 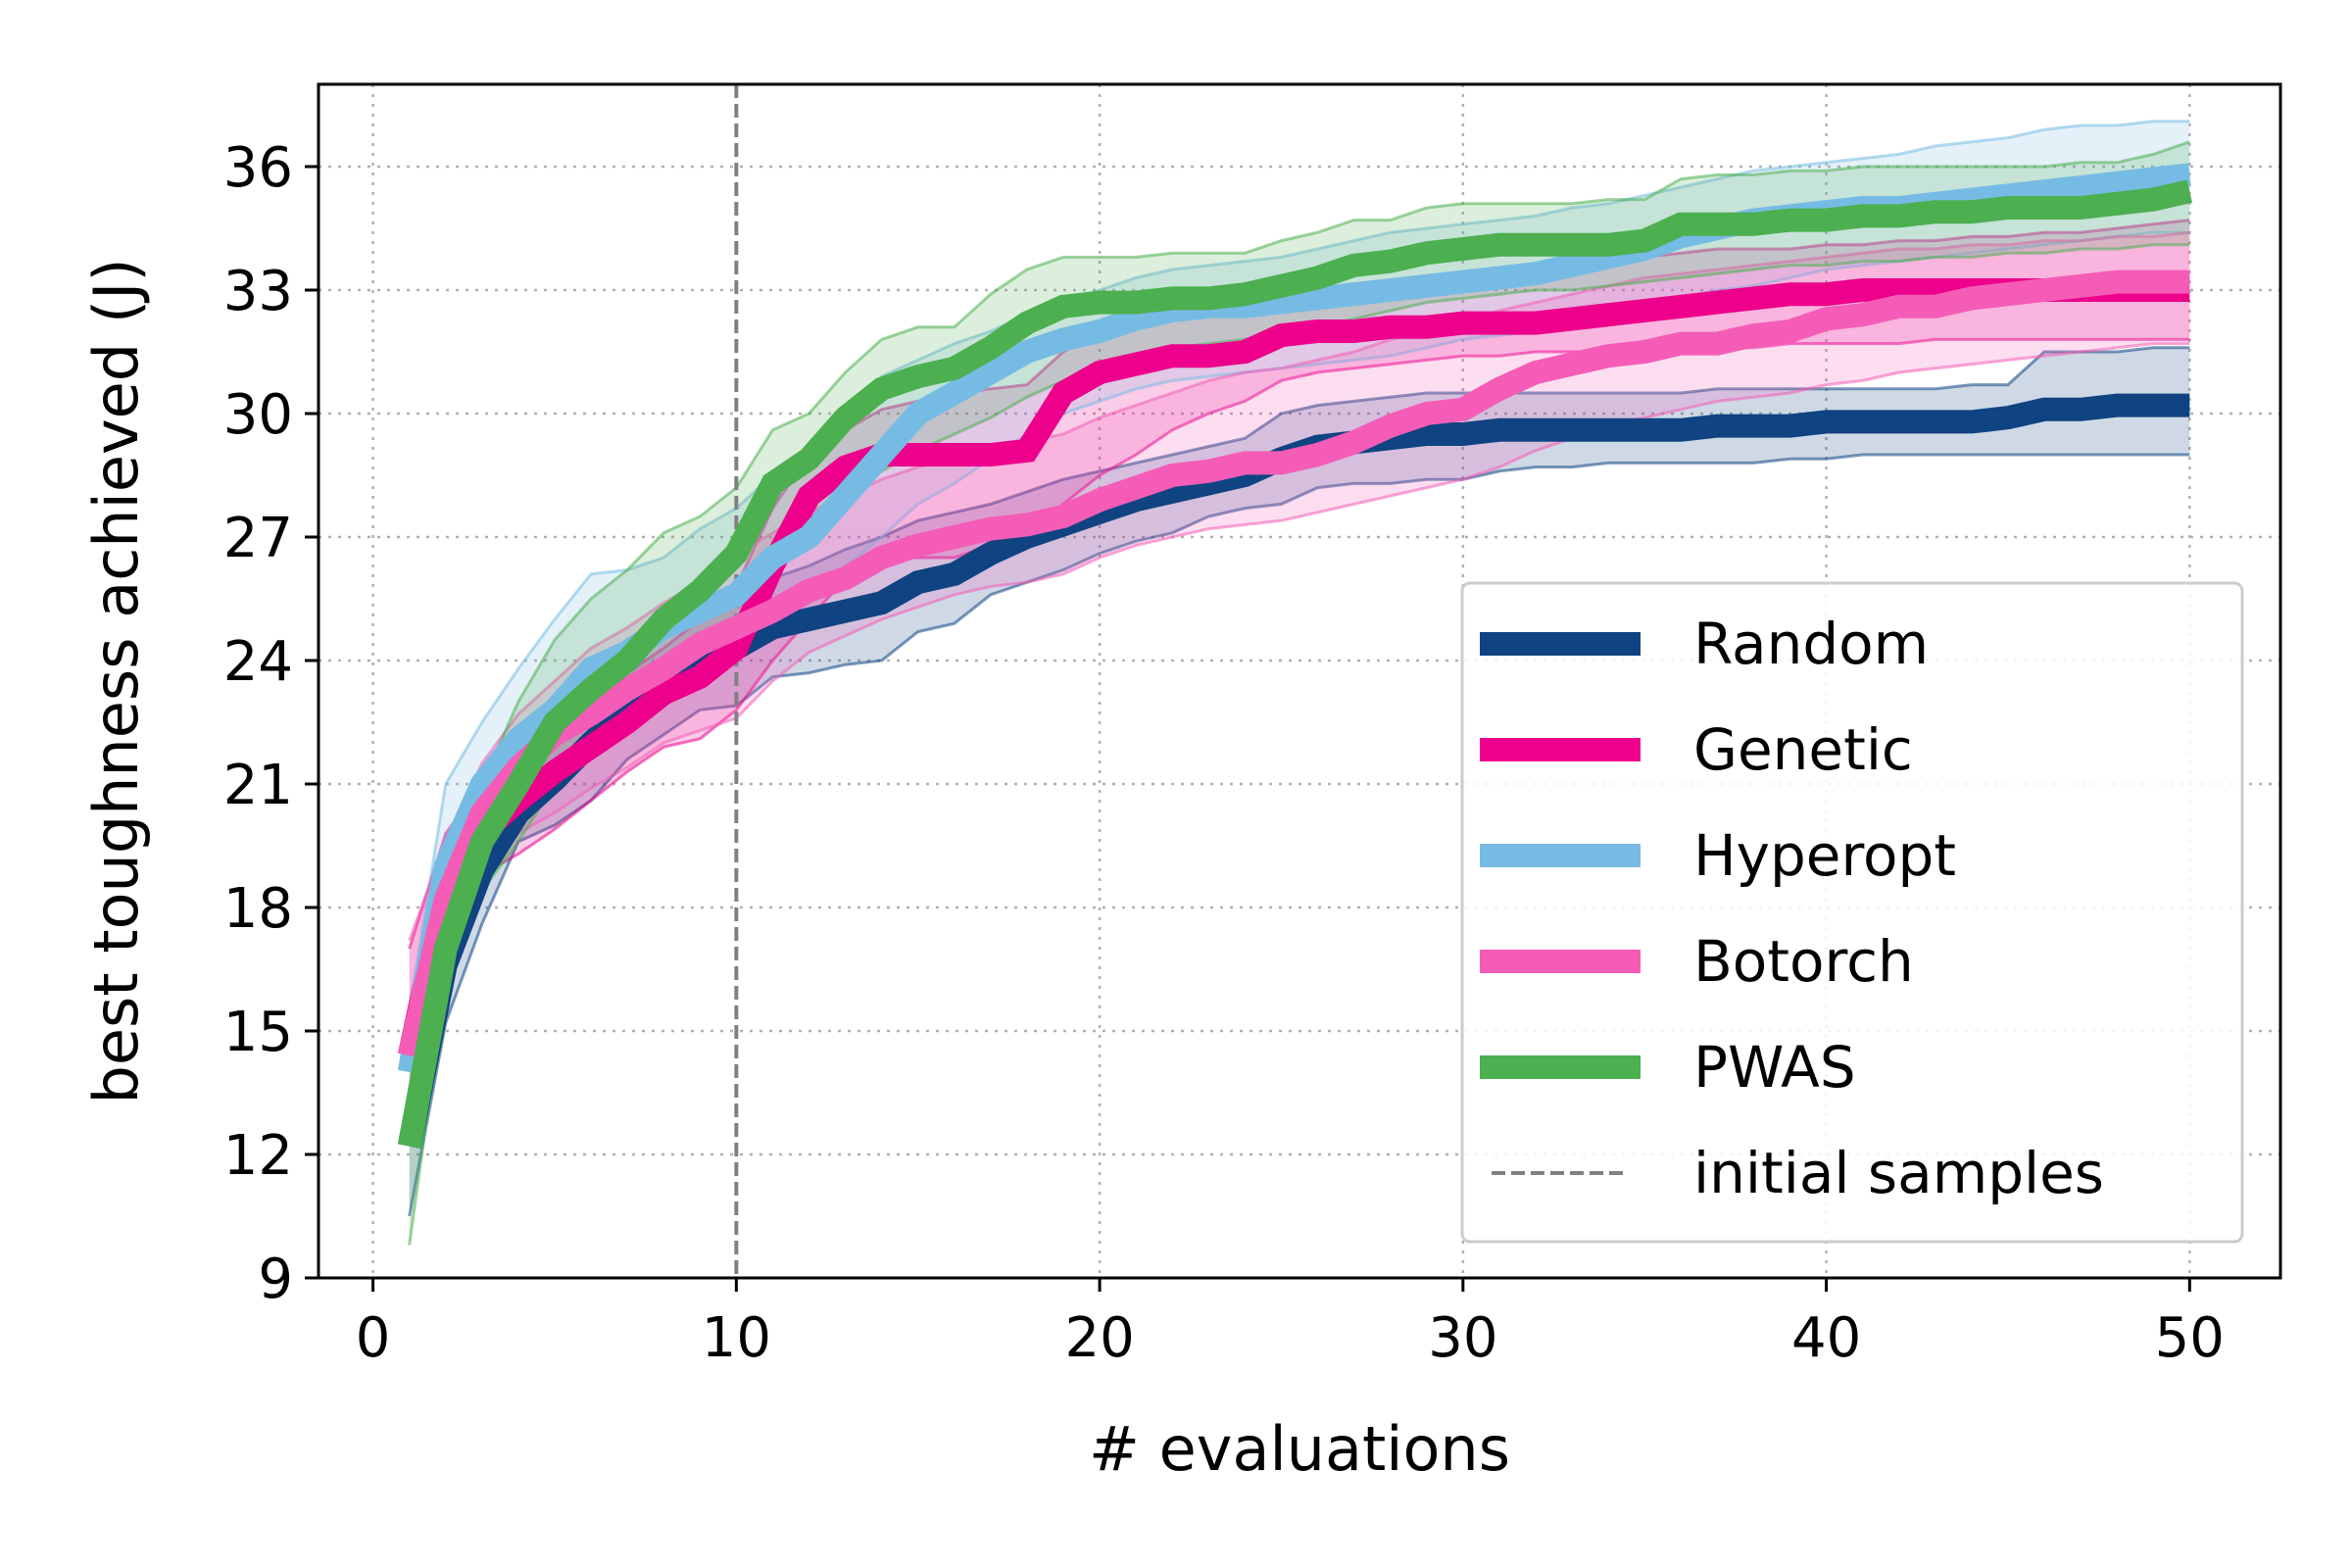 I want to click on x-tick-label-4: 40, so click(x=1826, y=1338).